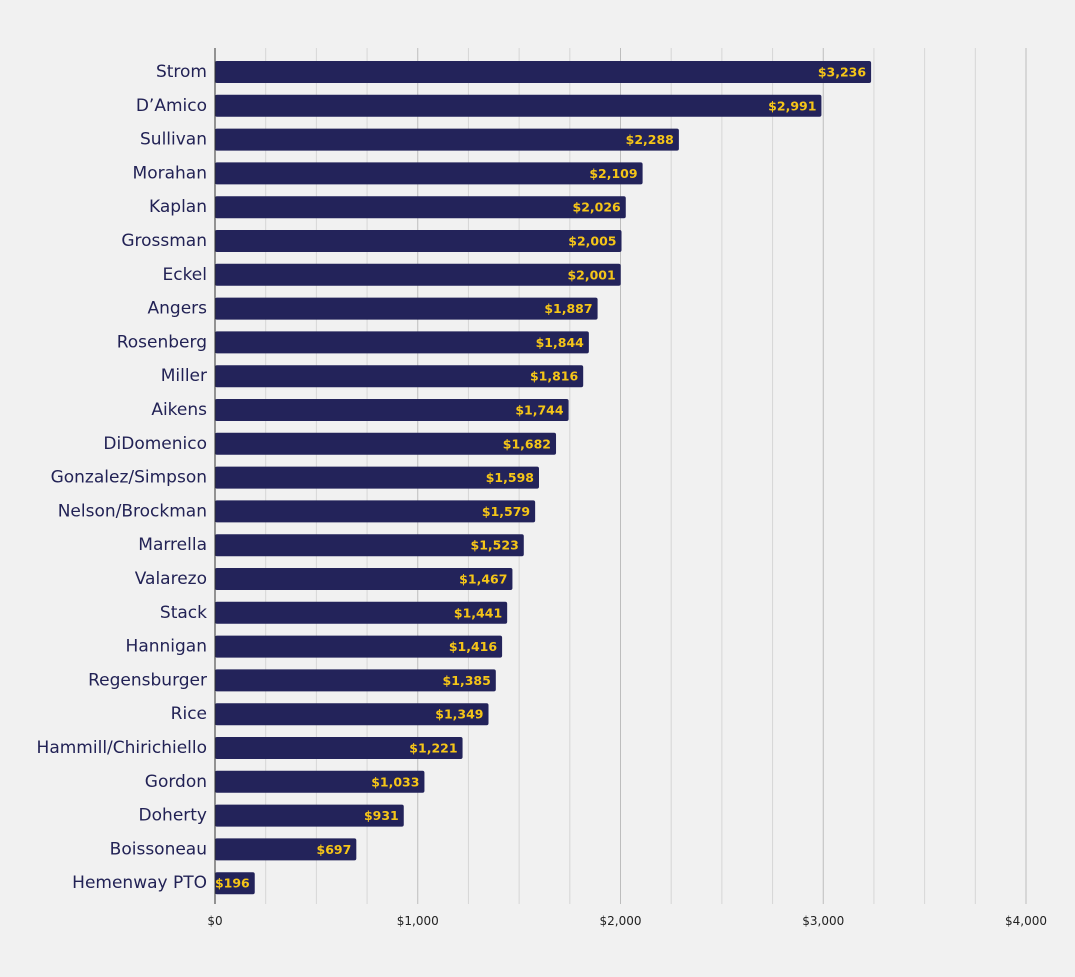 Image resolution: width=1075 pixels, height=977 pixels. Describe the element at coordinates (166, 647) in the screenshot. I see `category-label: Hannigan` at that location.